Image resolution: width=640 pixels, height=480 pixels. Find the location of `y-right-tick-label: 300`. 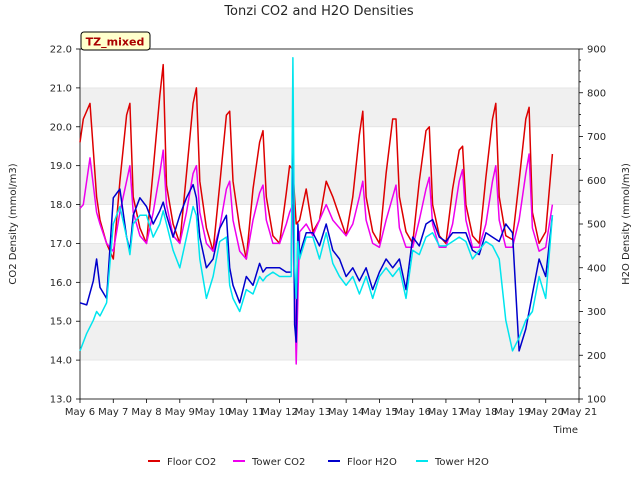

y-right-tick-label: 300 is located at coordinates (596, 312).